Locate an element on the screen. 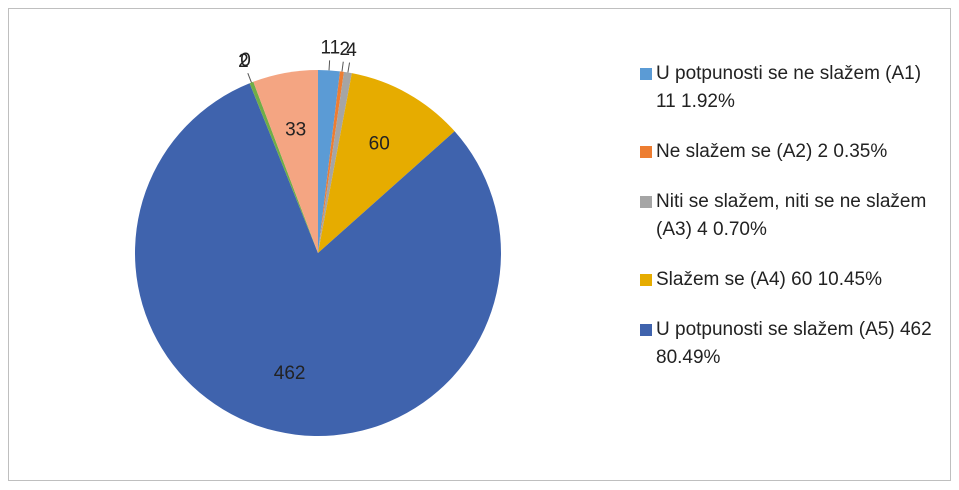 This screenshot has width=959, height=490. data-label: 33 is located at coordinates (295, 130).